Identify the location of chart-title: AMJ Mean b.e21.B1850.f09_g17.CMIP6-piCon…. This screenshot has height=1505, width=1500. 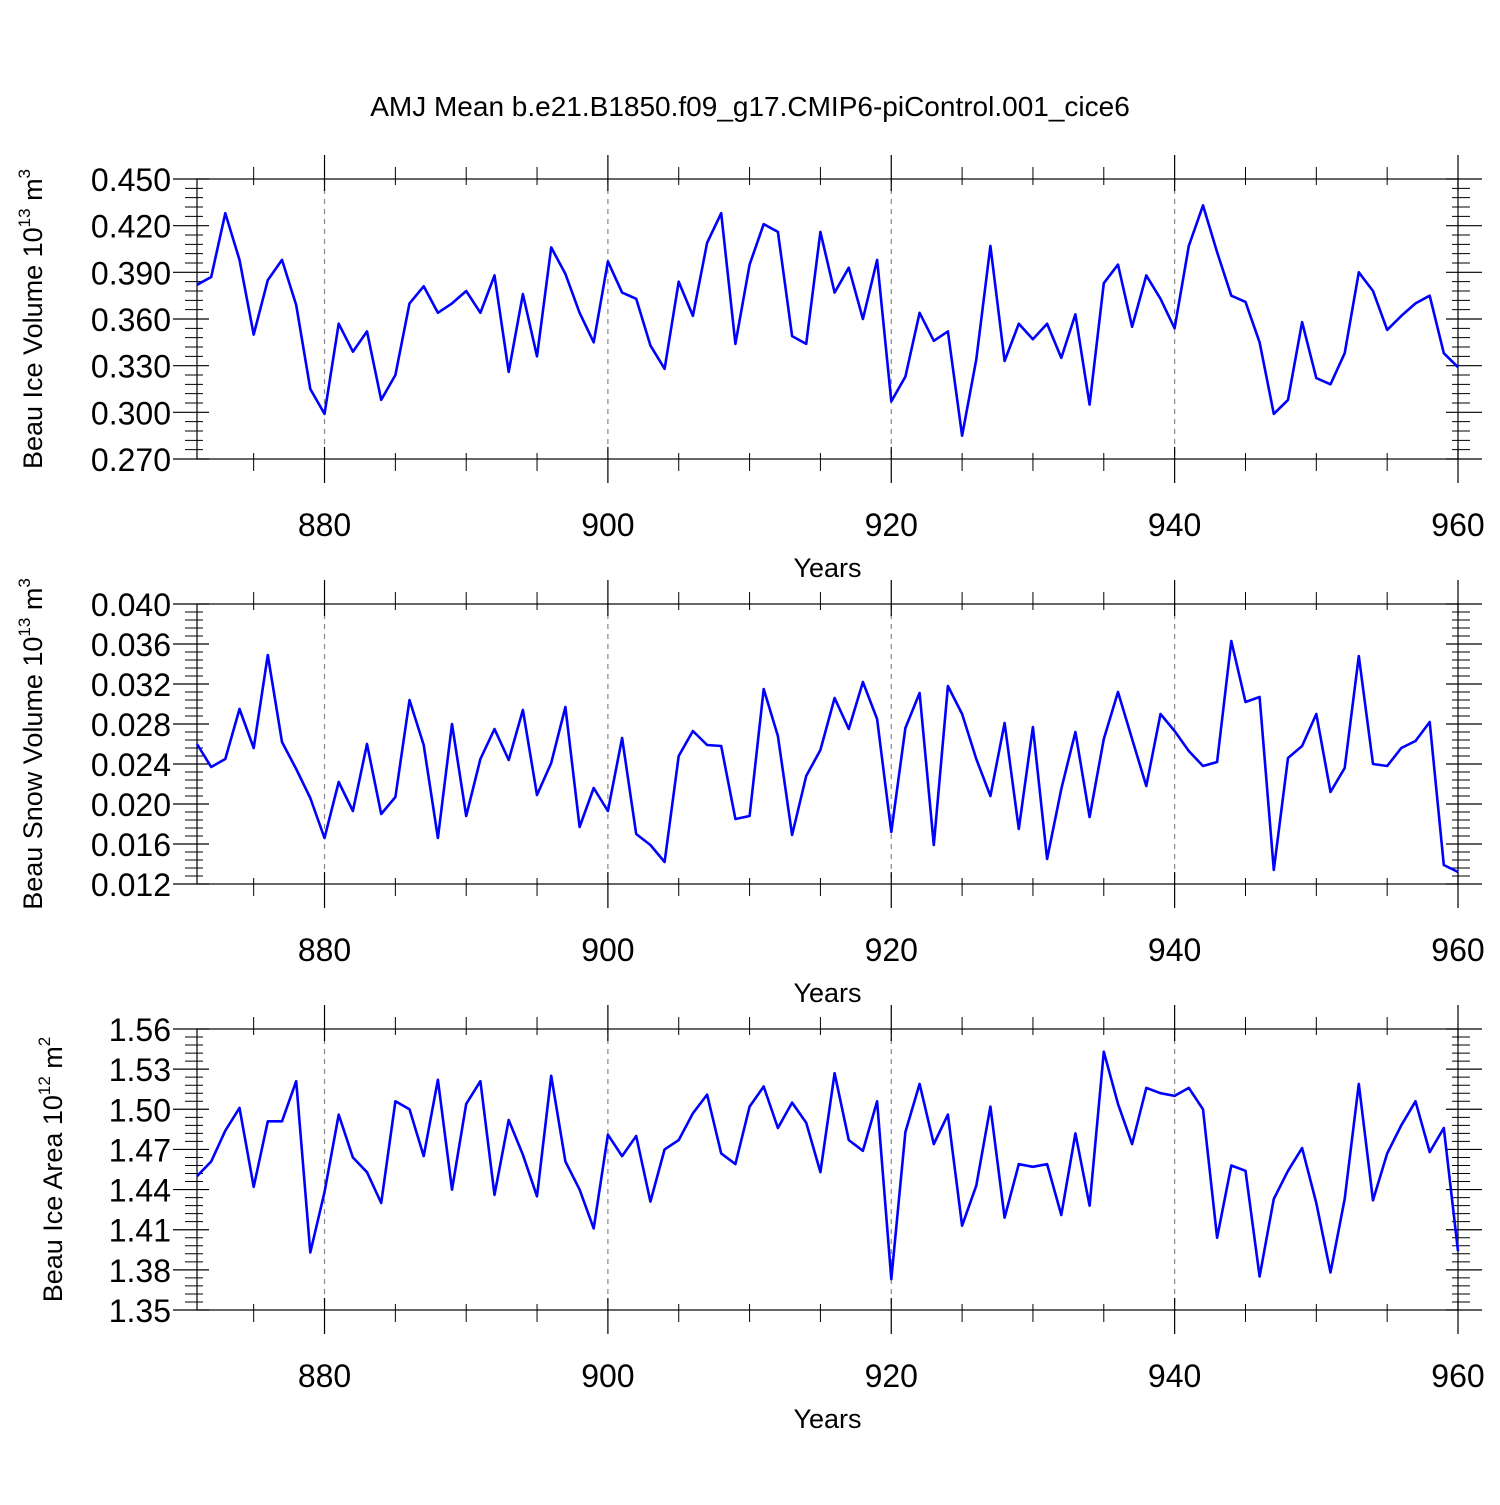
(750, 106).